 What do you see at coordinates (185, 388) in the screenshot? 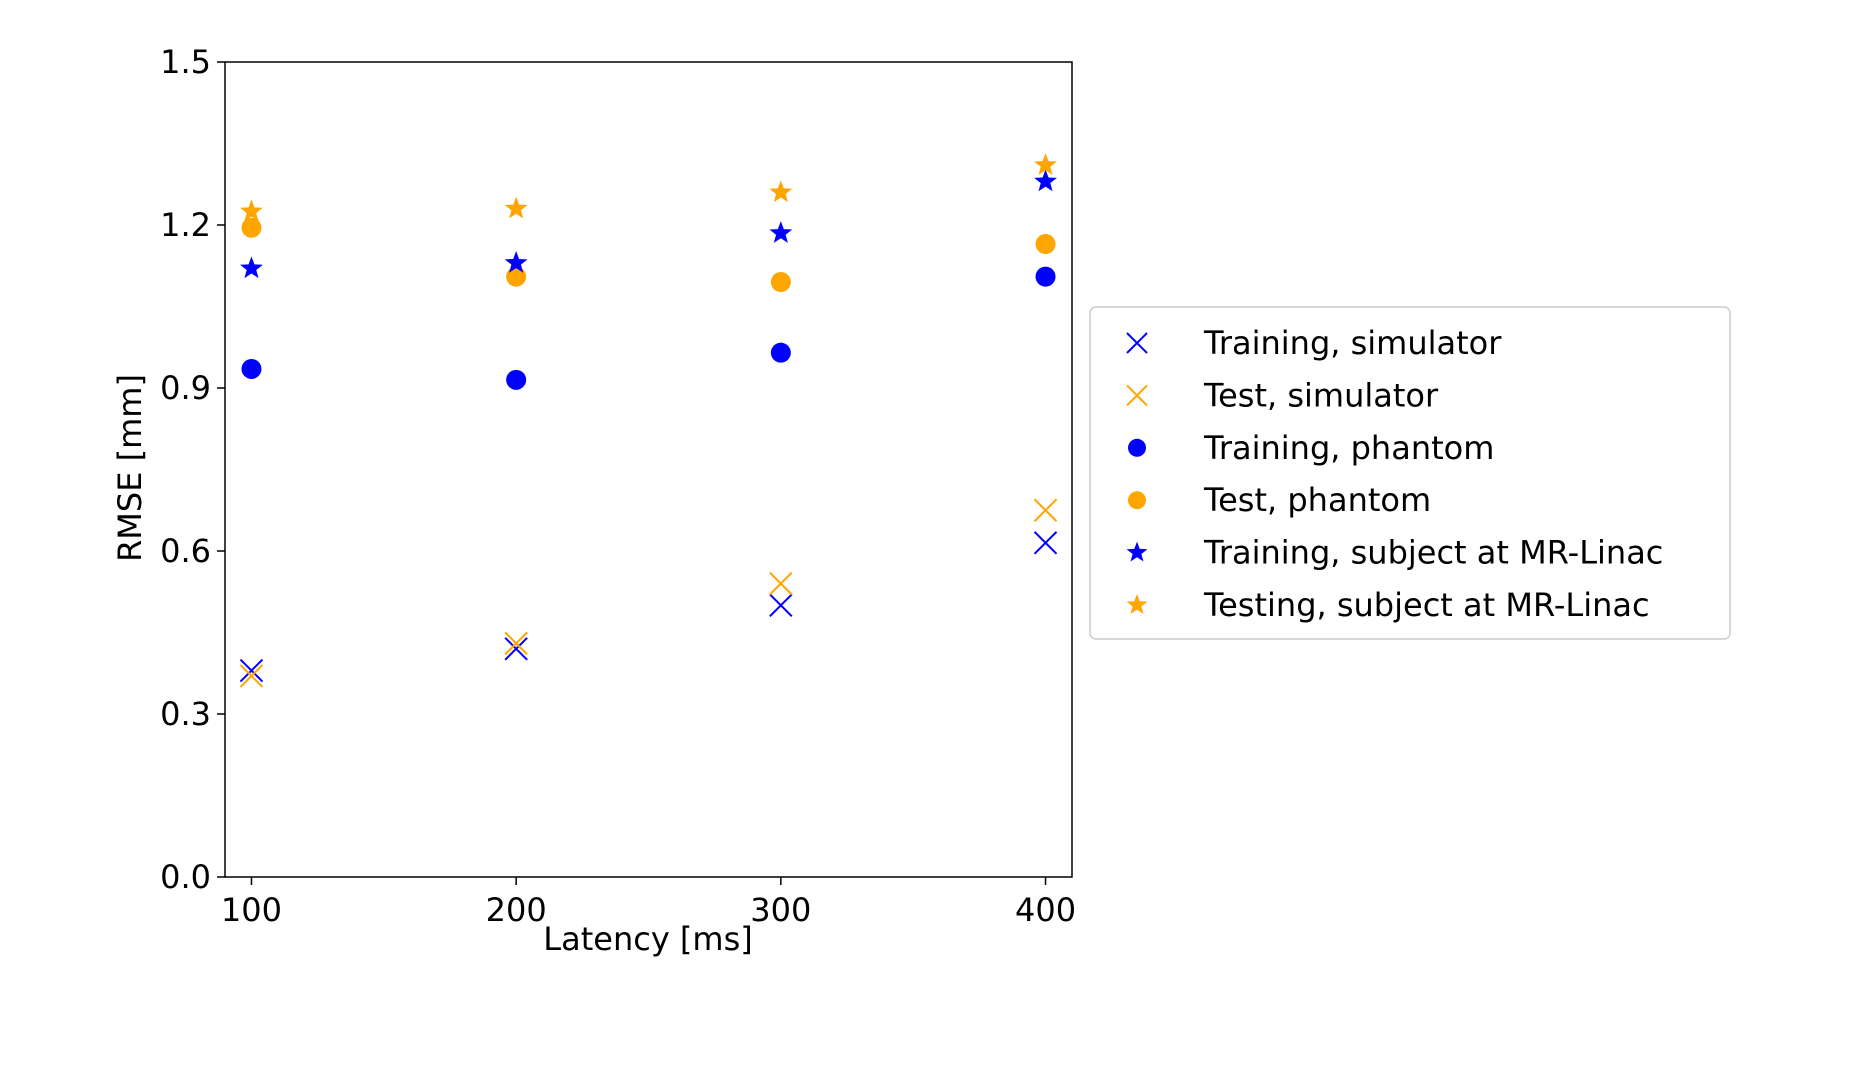
I see `y-tick-label: 0.9` at bounding box center [185, 388].